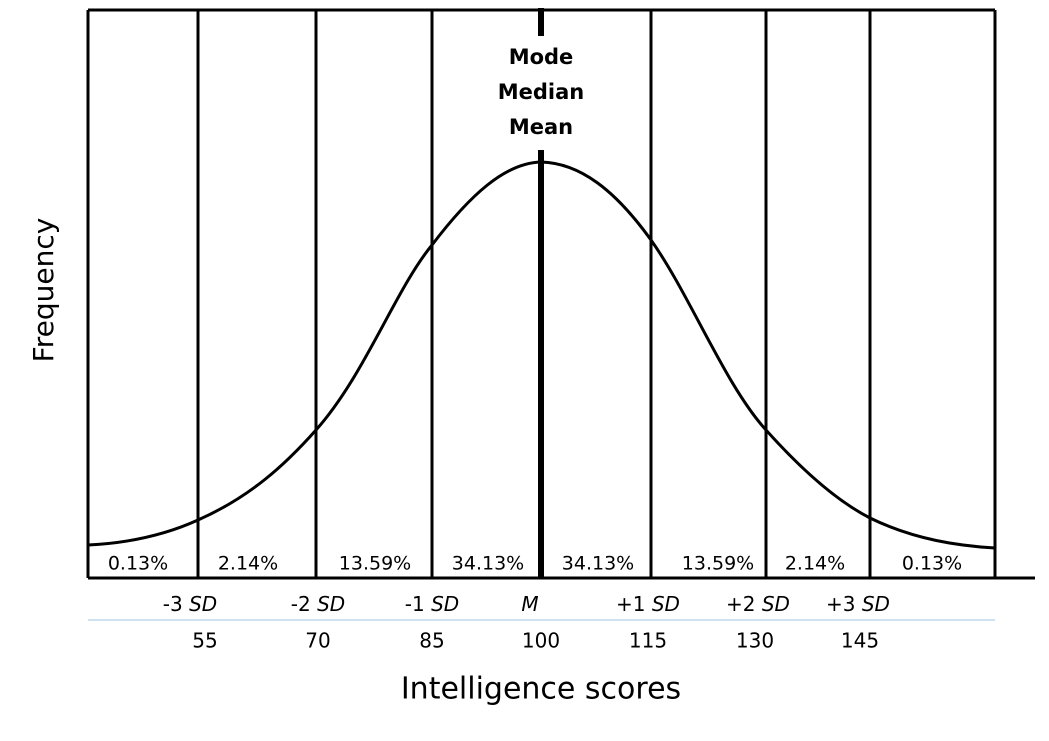 The image size is (1049, 741). What do you see at coordinates (648, 641) in the screenshot?
I see `score-label: 115` at bounding box center [648, 641].